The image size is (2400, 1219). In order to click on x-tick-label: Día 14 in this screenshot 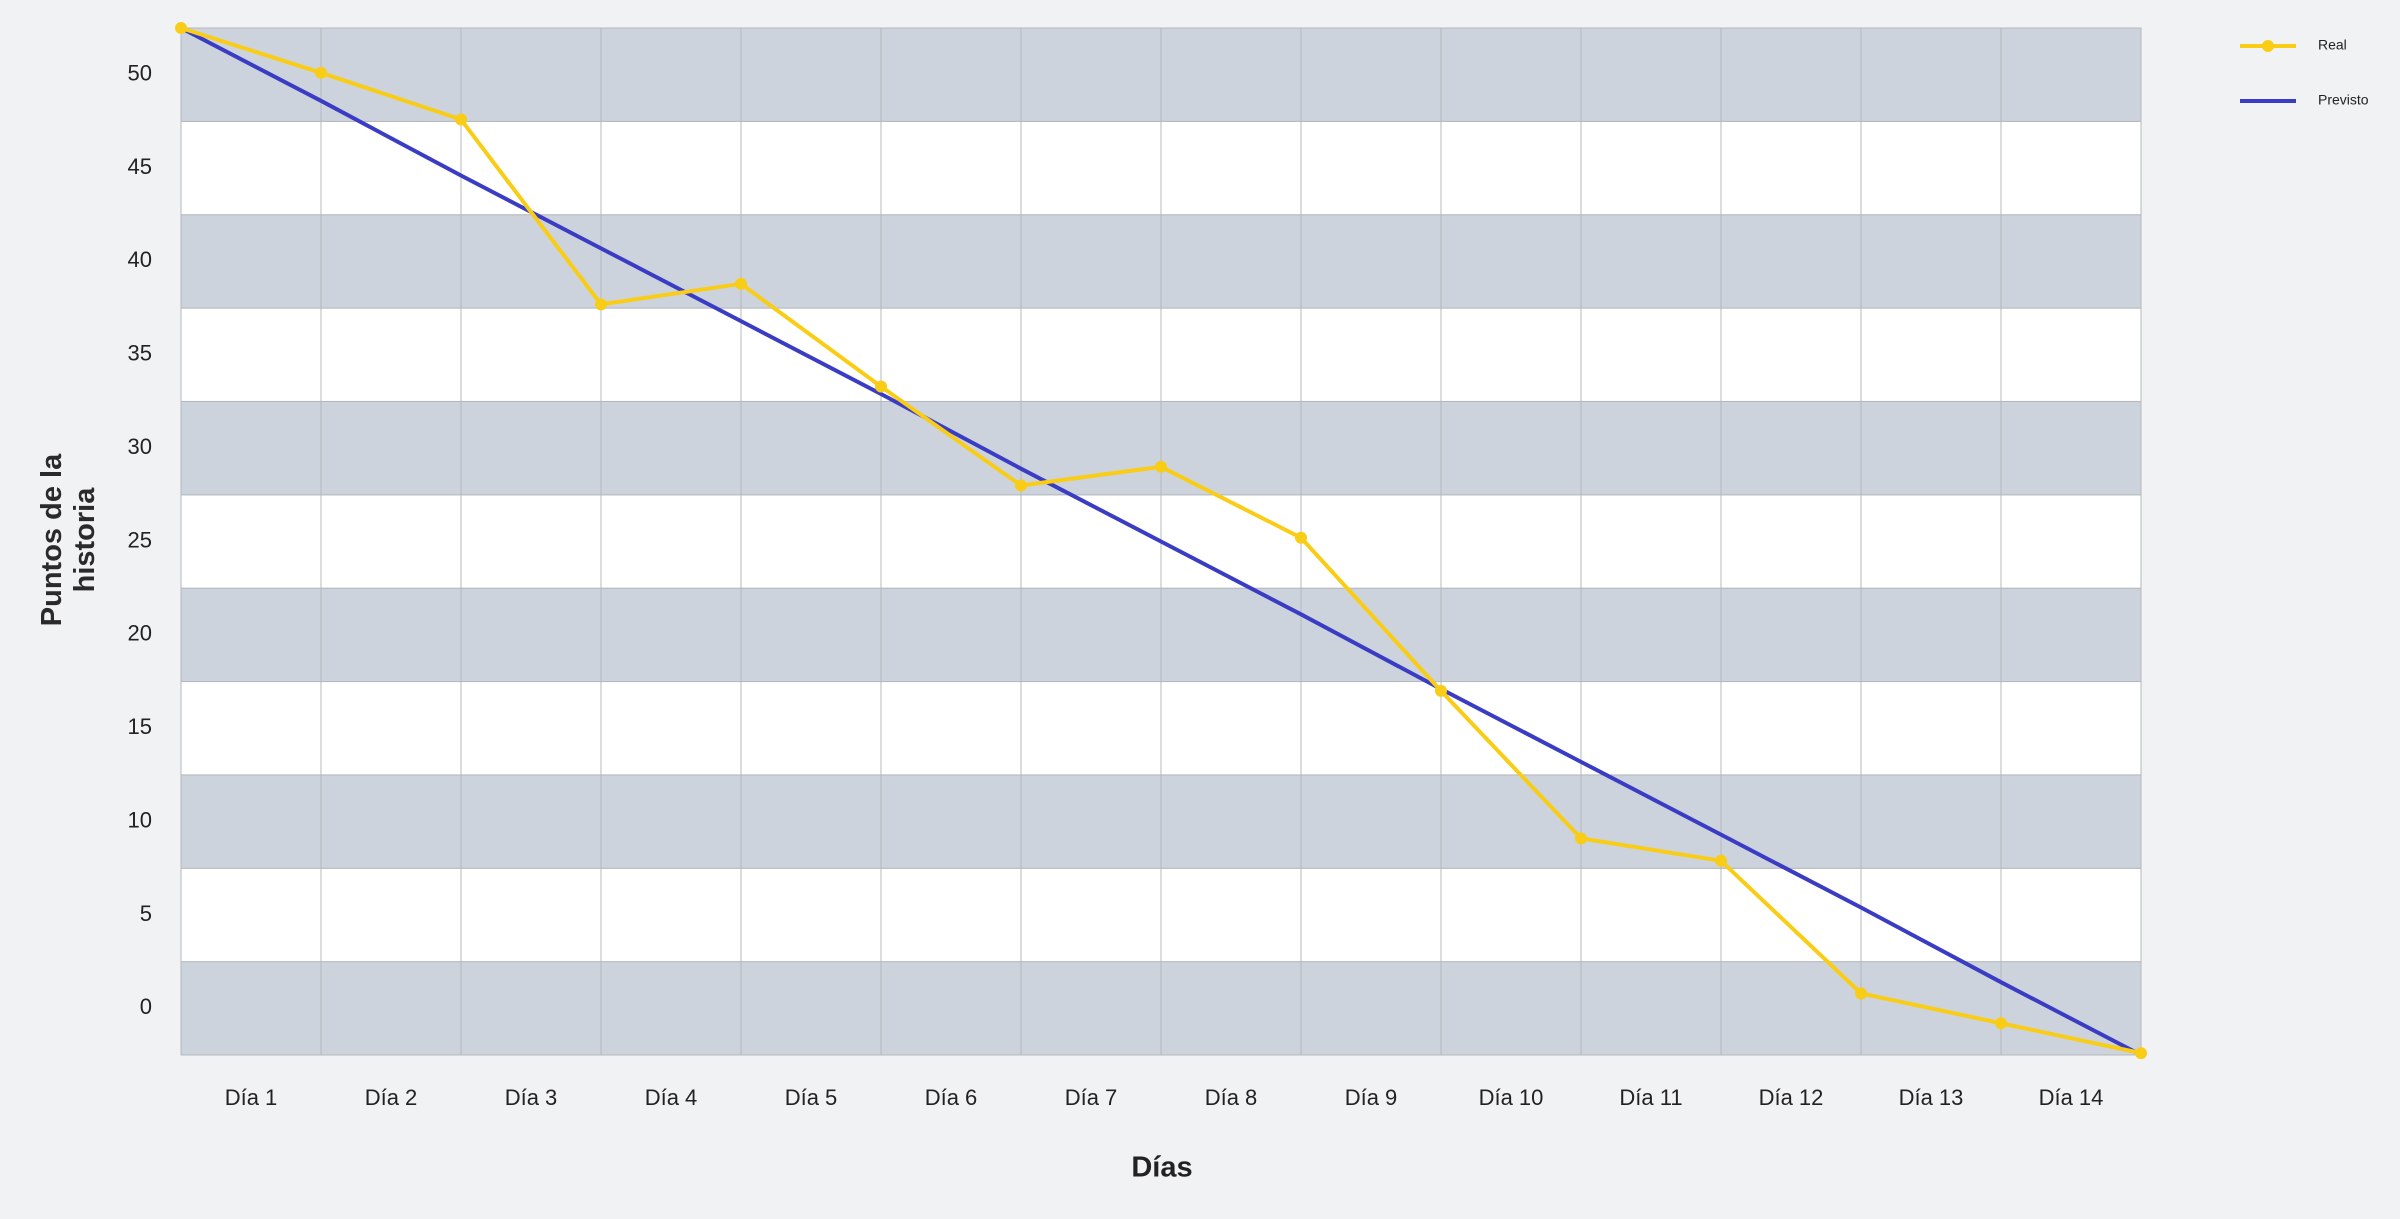, I will do `click(2071, 1097)`.